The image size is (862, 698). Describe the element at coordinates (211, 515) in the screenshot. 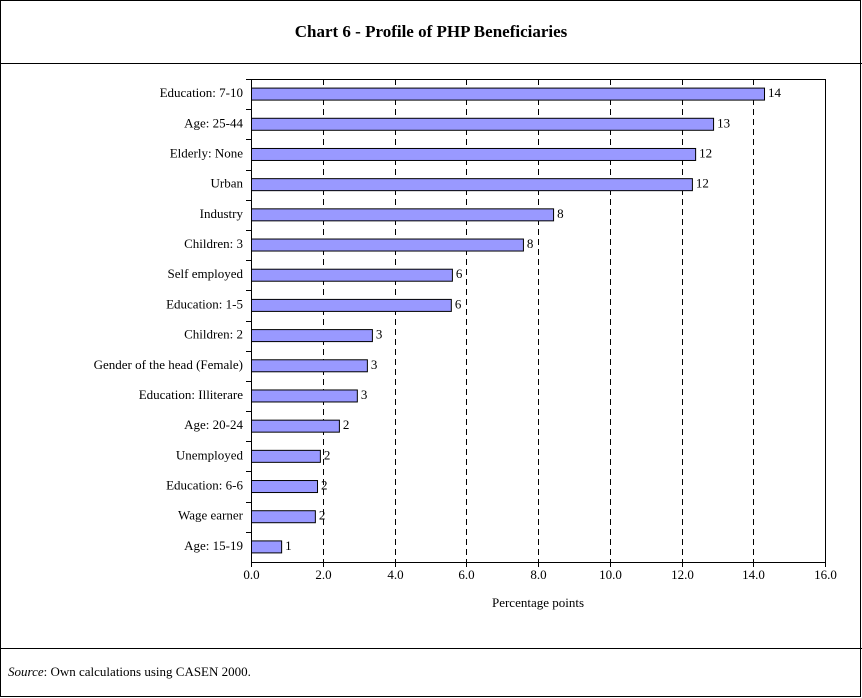

I see `y-tick-label: Wage earner` at that location.